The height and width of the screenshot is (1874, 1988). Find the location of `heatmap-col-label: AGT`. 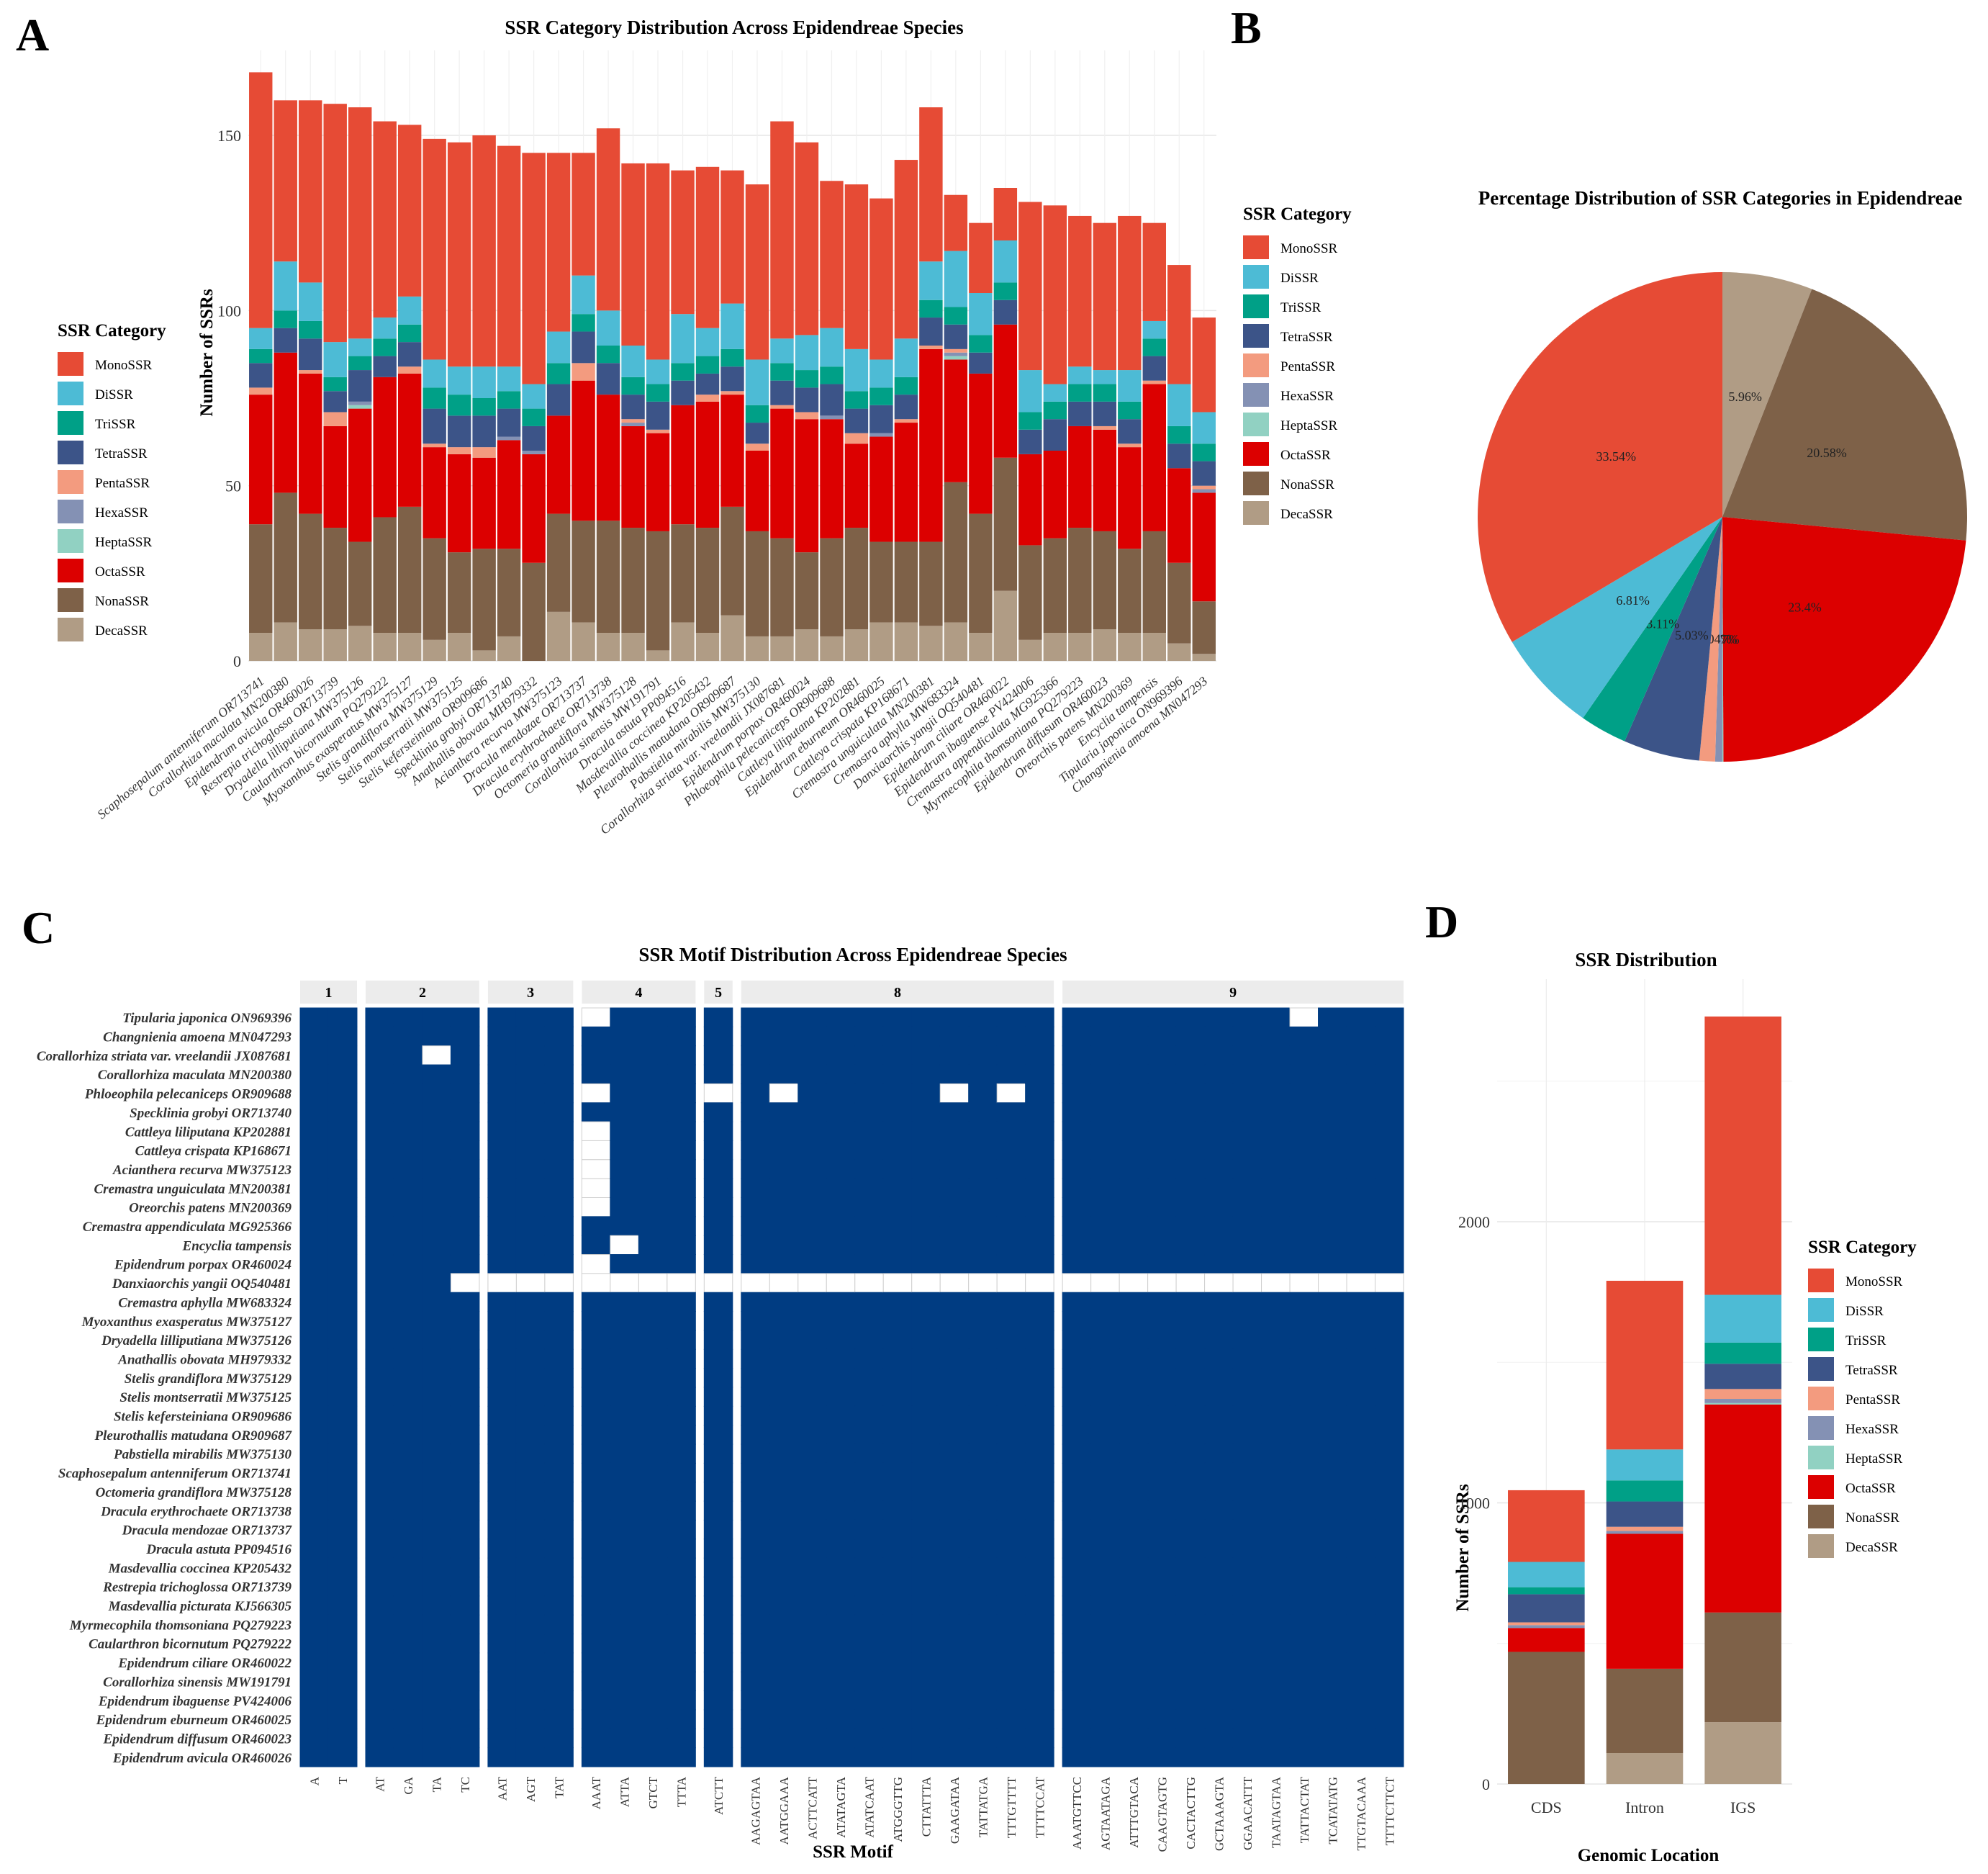

heatmap-col-label: AGT is located at coordinates (531, 1789).